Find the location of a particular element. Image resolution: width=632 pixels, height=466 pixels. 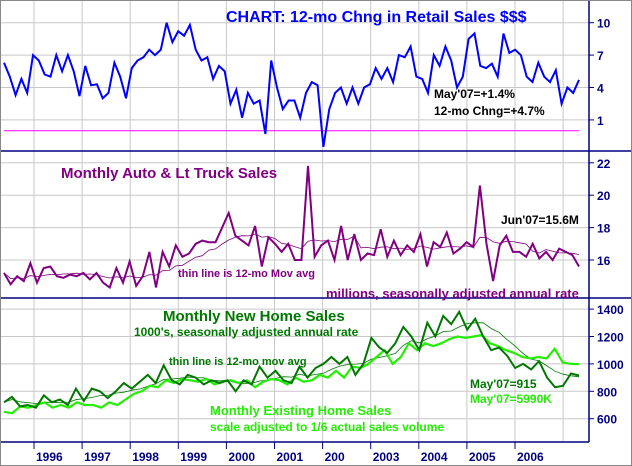

y-tick-label: 1400 is located at coordinates (610, 310).